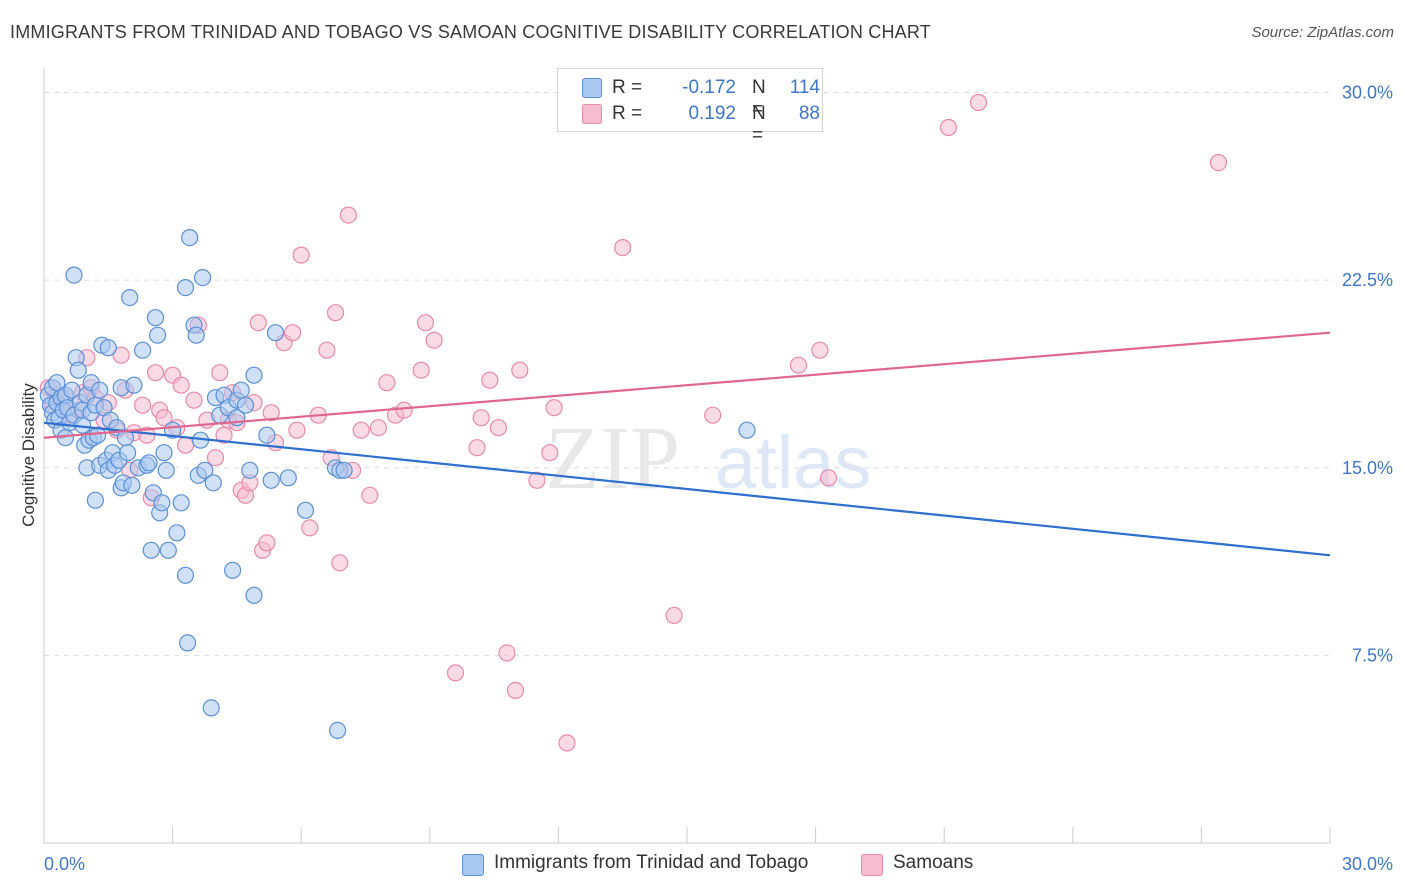 Image resolution: width=1406 pixels, height=892 pixels. I want to click on watermark-atlas: atlas, so click(793, 462).